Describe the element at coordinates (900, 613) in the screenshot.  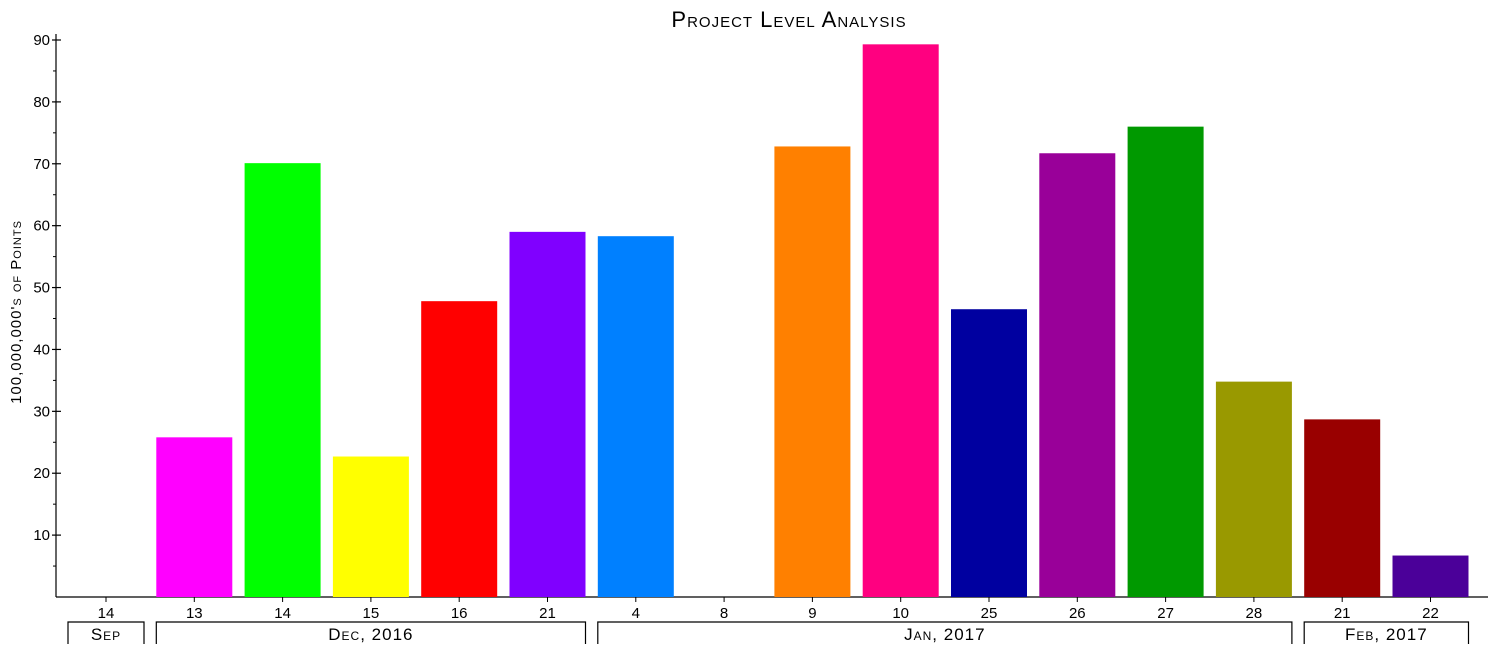
I see `x-tick-label: 10` at that location.